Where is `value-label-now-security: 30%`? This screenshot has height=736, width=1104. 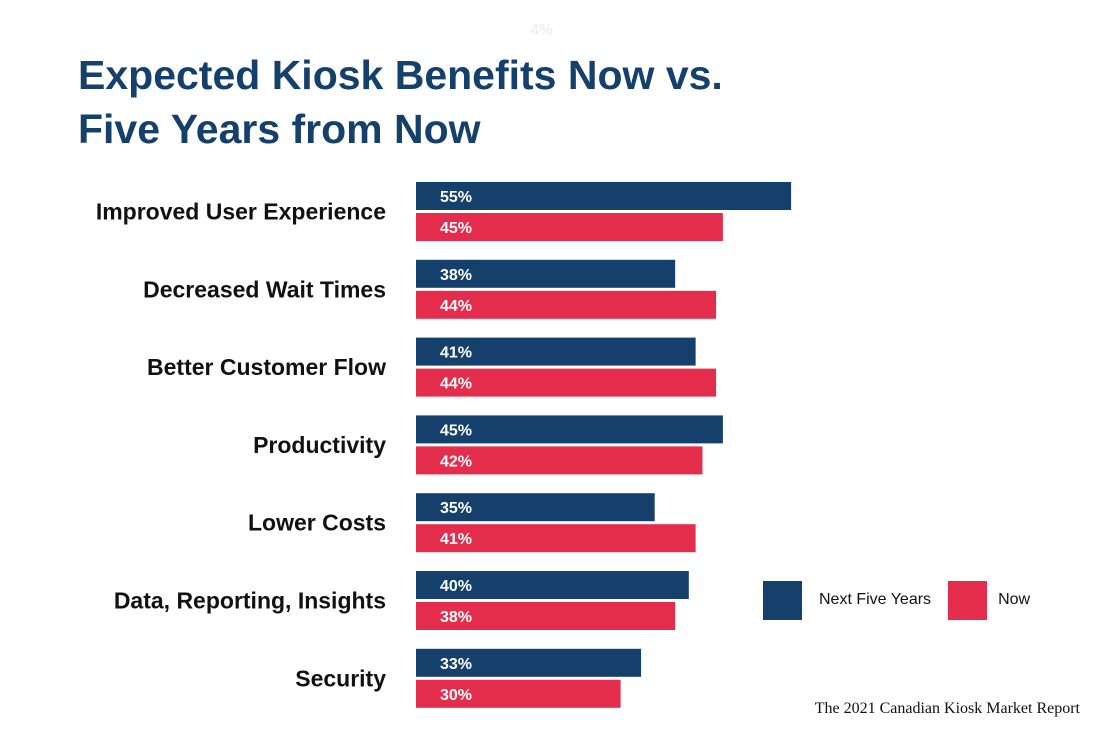 value-label-now-security: 30% is located at coordinates (456, 695).